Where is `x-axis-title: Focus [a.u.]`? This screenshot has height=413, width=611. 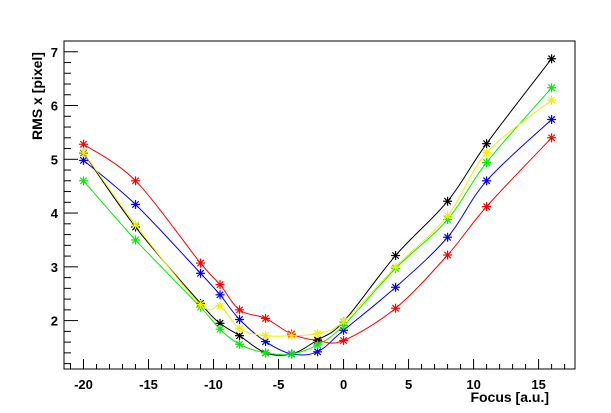
x-axis-title: Focus [a.u.] is located at coordinates (509, 397).